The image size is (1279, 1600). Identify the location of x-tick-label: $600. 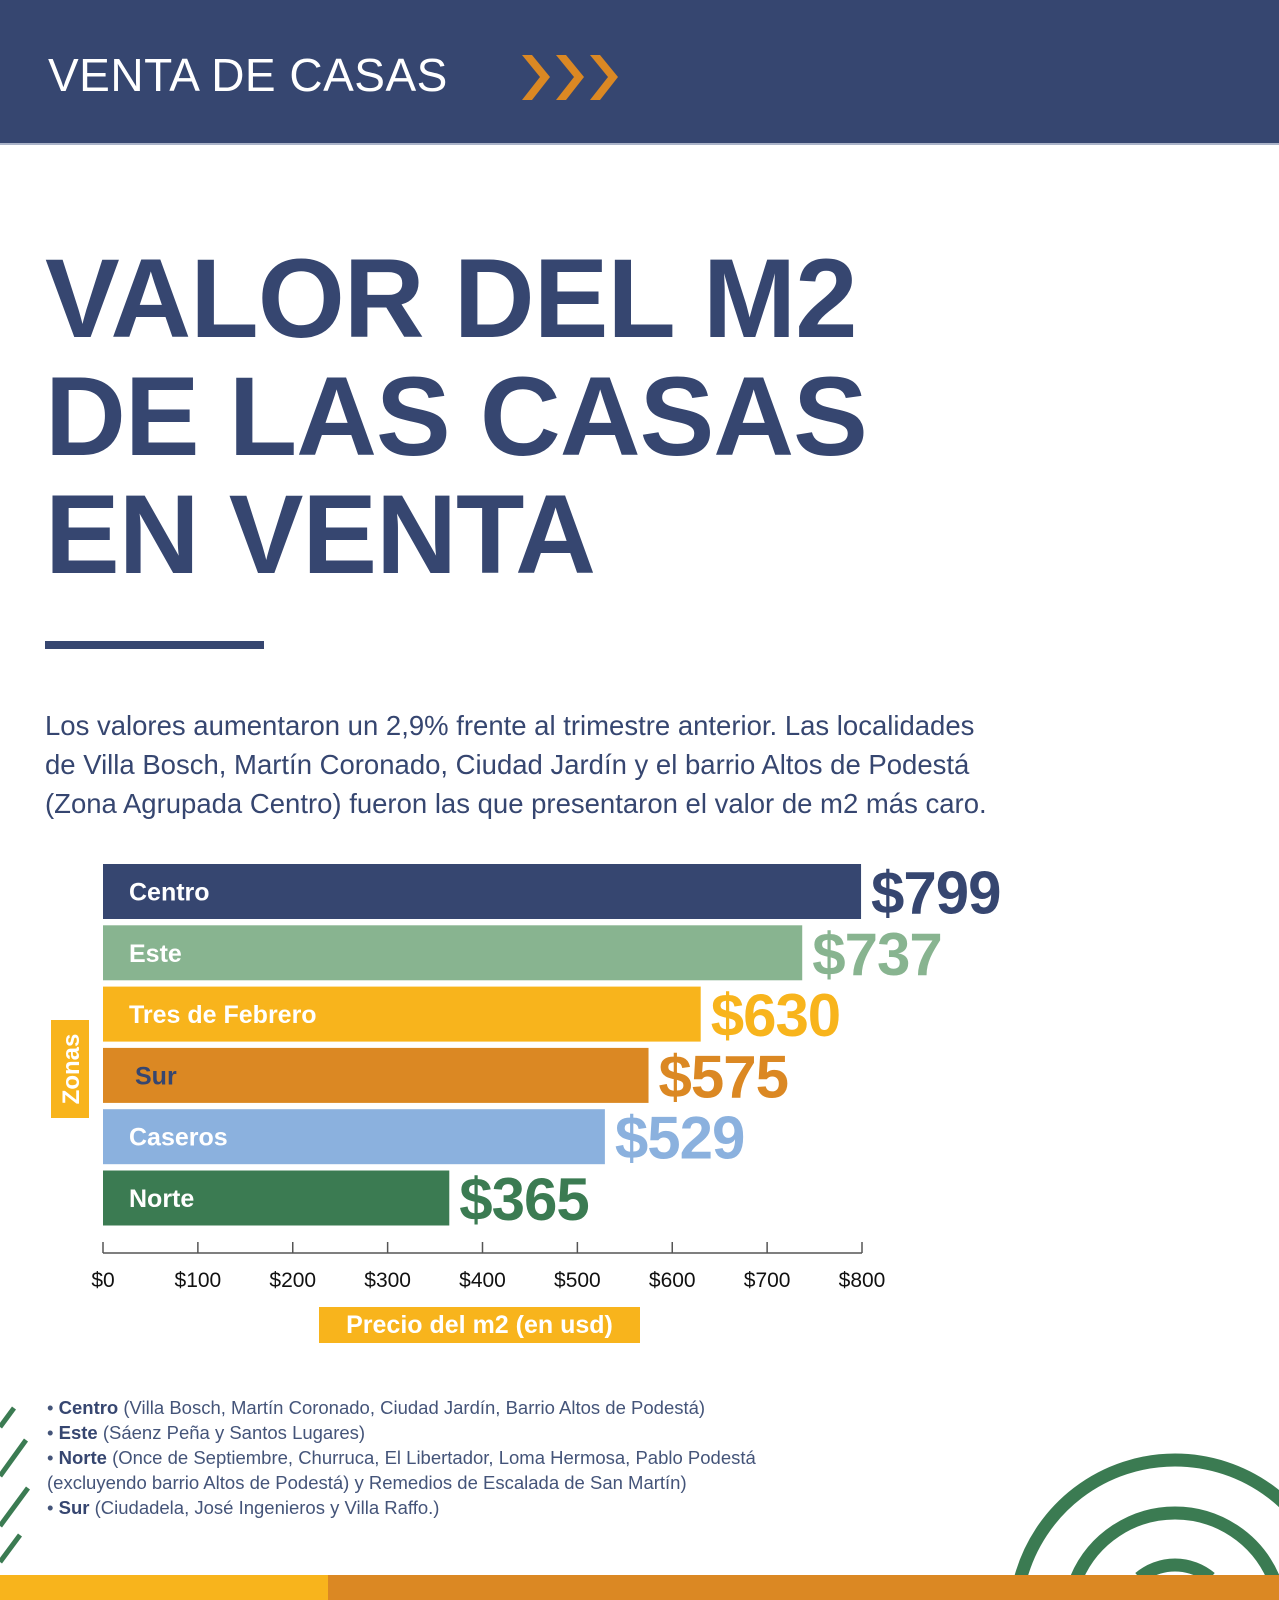
(672, 1280).